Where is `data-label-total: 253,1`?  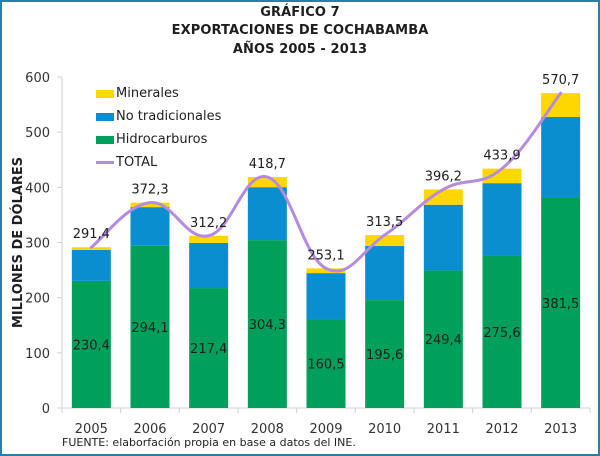 data-label-total: 253,1 is located at coordinates (325, 255).